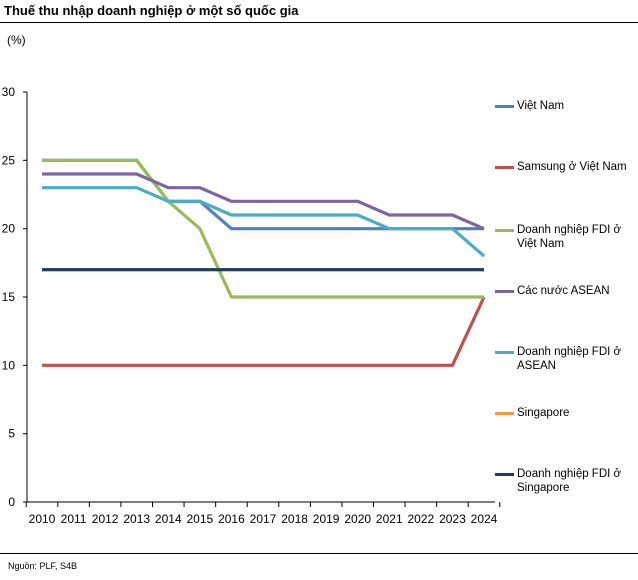 The width and height of the screenshot is (638, 580). Describe the element at coordinates (543, 413) in the screenshot. I see `legend-label: Singapore` at that location.